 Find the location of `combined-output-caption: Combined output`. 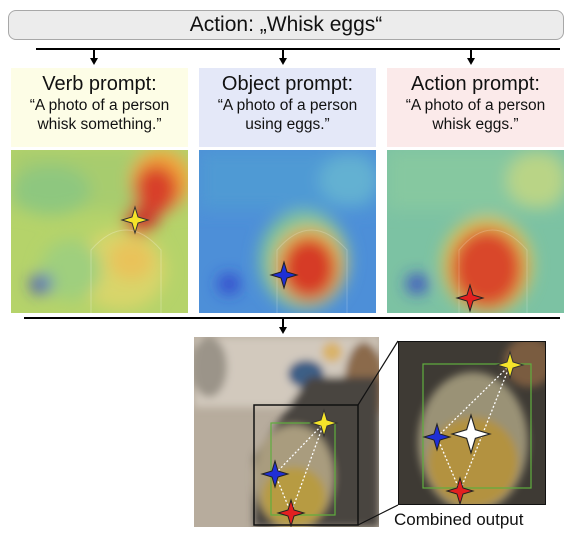

combined-output-caption: Combined output is located at coordinates (459, 519).